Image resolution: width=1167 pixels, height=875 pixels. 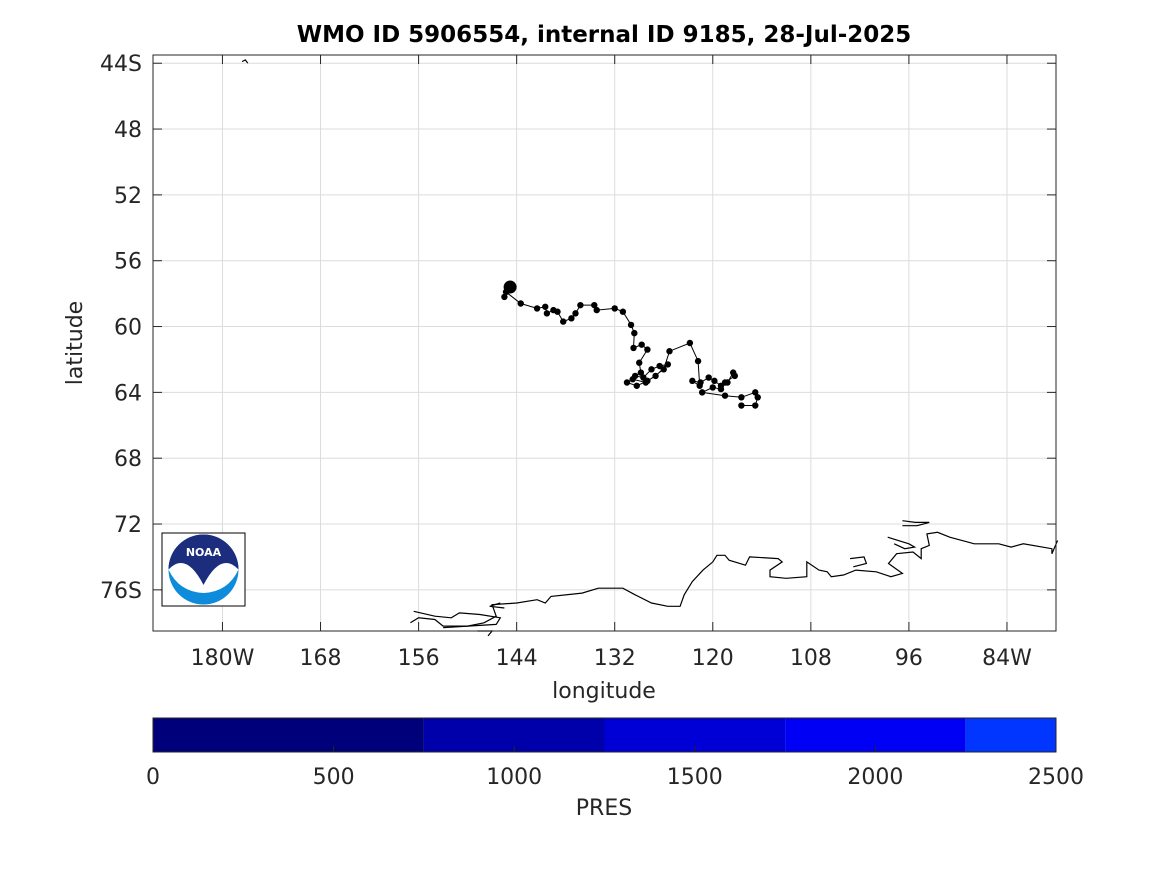 What do you see at coordinates (128, 393) in the screenshot?
I see `y-tick-label: 64` at bounding box center [128, 393].